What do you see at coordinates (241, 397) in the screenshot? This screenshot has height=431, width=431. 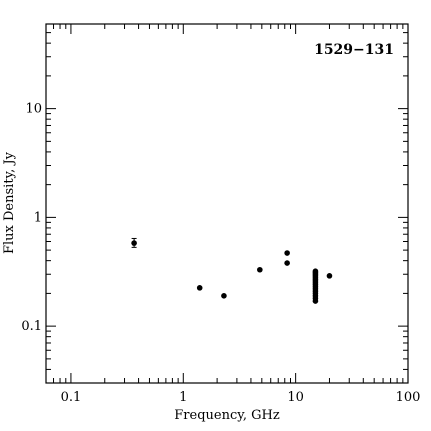 I see `x-tick-labels: 0.1 1 10 100` at bounding box center [241, 397].